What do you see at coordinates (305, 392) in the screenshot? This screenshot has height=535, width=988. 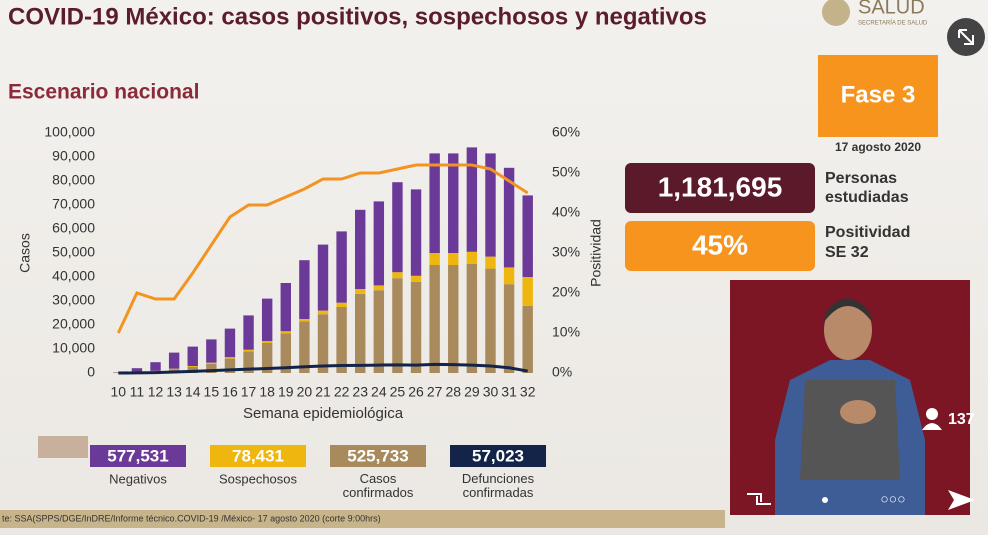 I see `x-tick-label: 20` at bounding box center [305, 392].